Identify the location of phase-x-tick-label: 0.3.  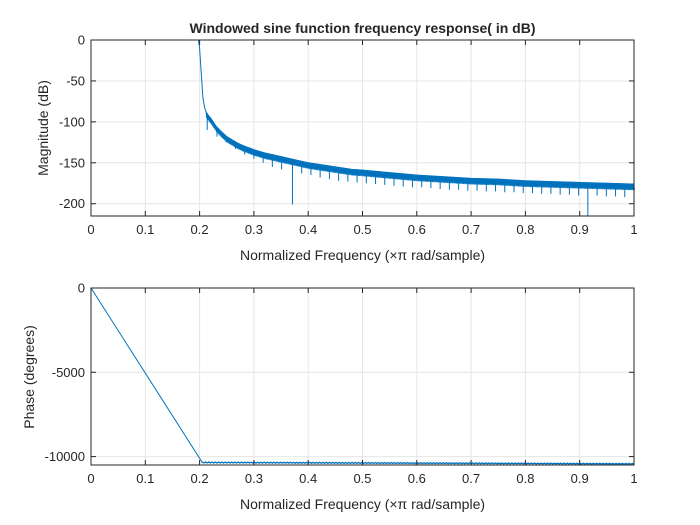
(254, 478).